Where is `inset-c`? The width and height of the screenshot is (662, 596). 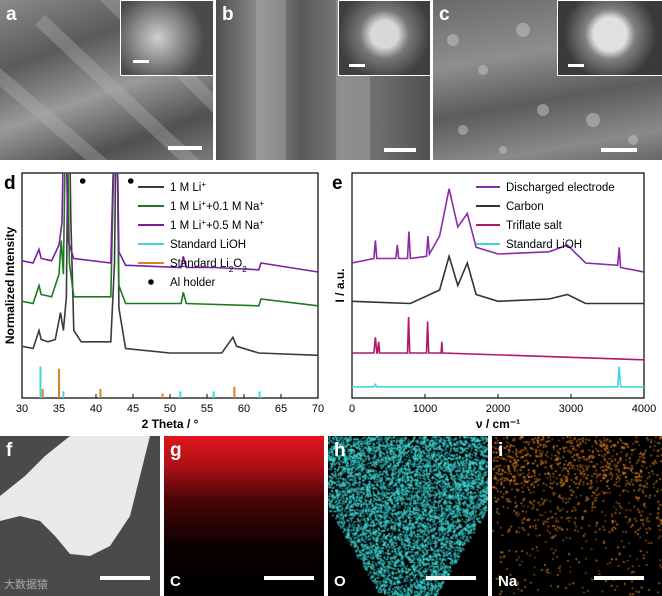 inset-c is located at coordinates (609, 38).